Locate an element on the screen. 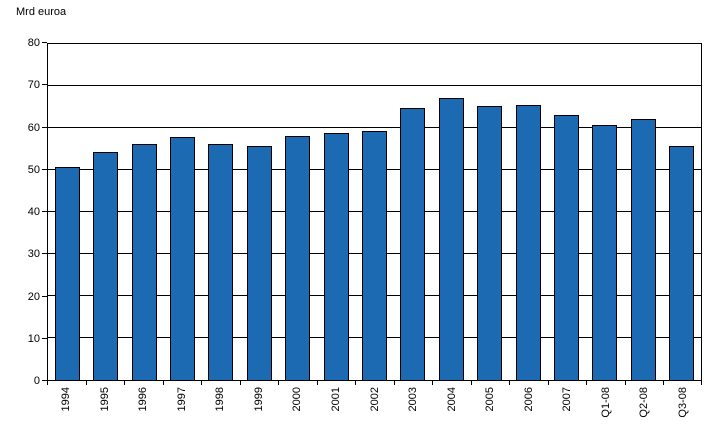 The image size is (710, 442). bar-1998 is located at coordinates (221, 262).